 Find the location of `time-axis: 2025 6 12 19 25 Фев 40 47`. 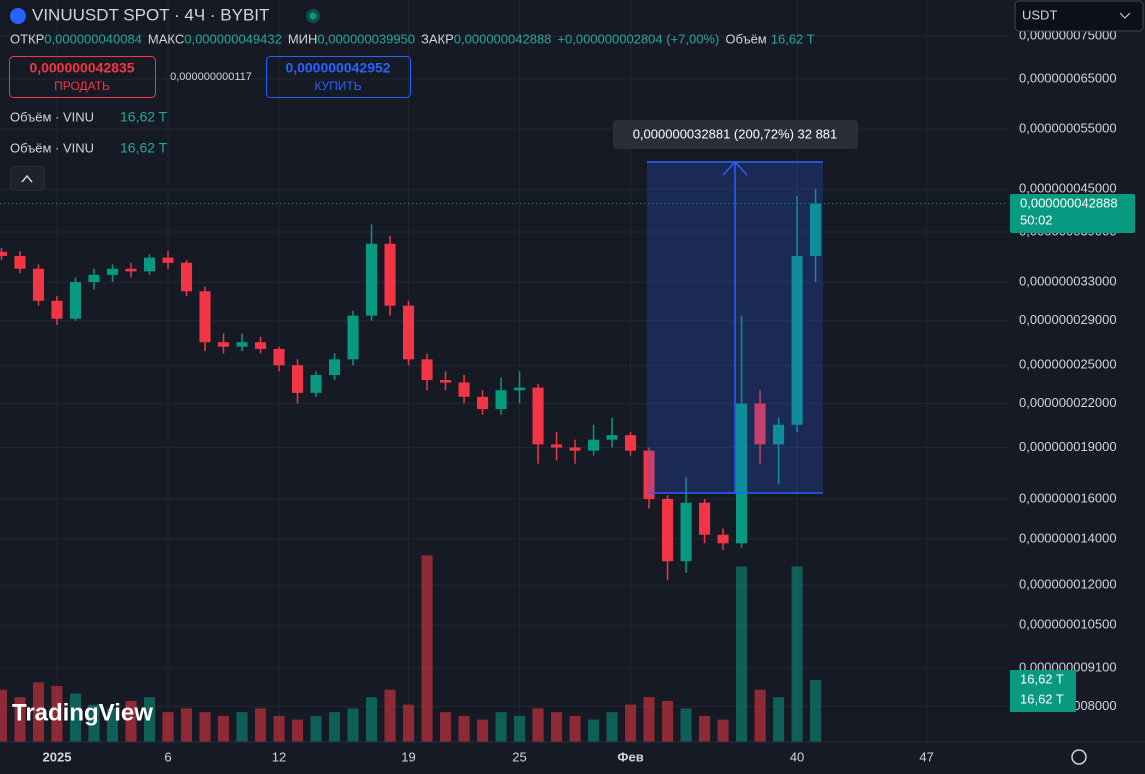

time-axis: 2025 6 12 19 25 Фев 40 47 is located at coordinates (488, 756).